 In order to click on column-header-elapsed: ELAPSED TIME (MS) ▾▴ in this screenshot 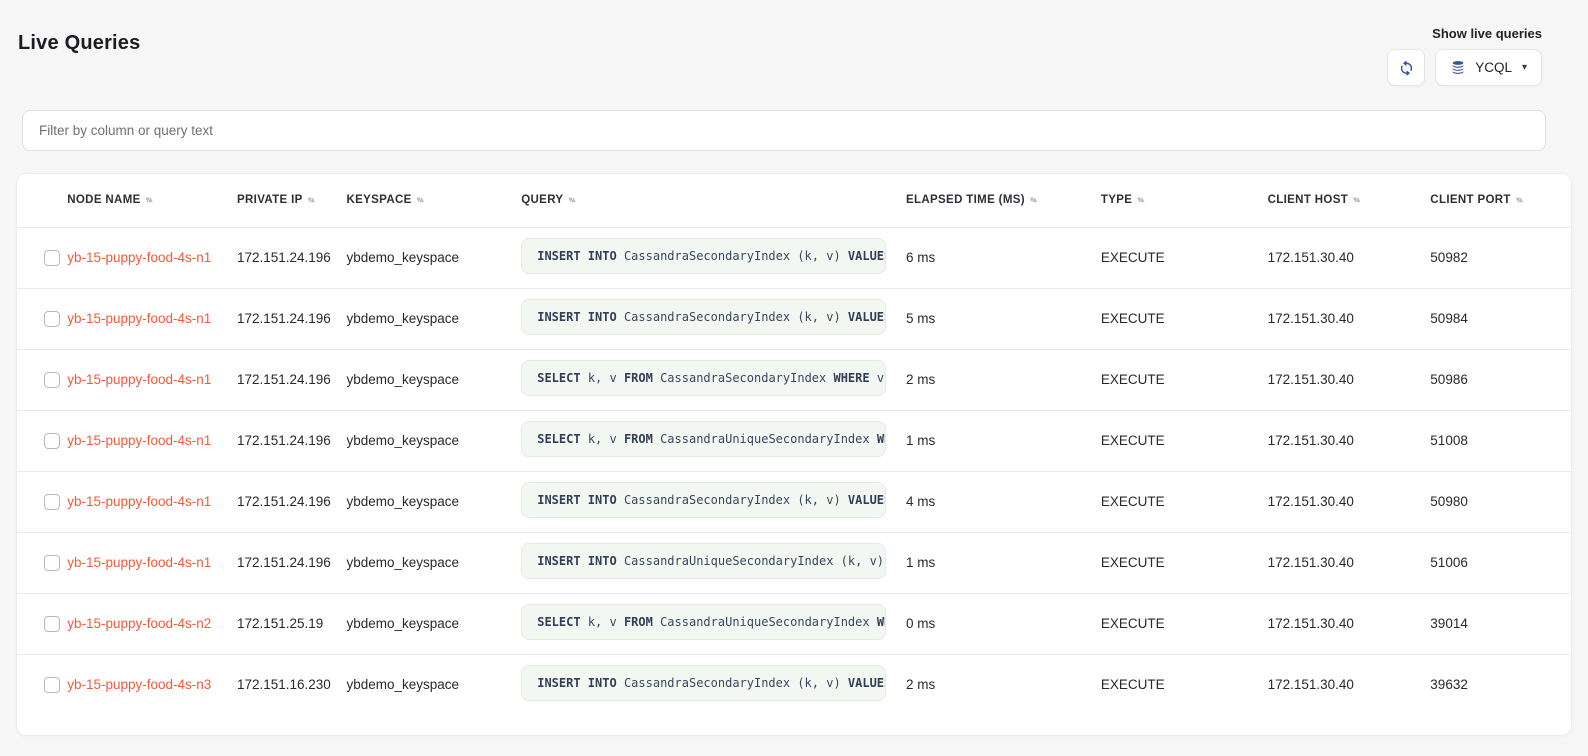, I will do `click(1003, 201)`.